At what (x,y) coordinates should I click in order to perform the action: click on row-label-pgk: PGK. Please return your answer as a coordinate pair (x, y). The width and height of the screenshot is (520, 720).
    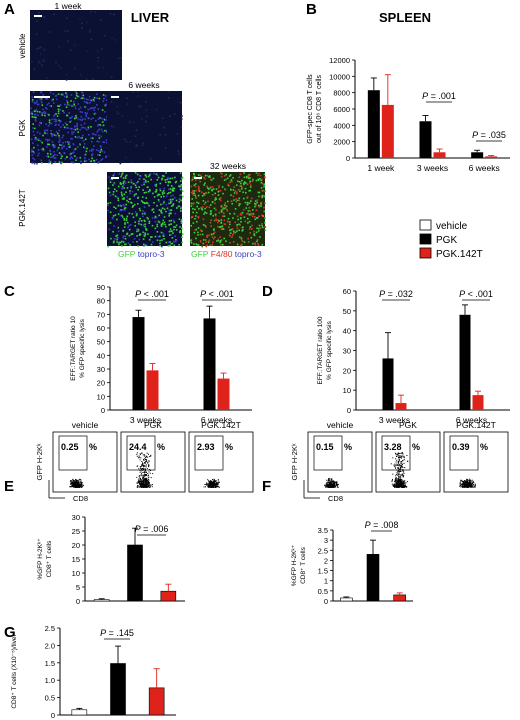
    Looking at the image, I should click on (22, 128).